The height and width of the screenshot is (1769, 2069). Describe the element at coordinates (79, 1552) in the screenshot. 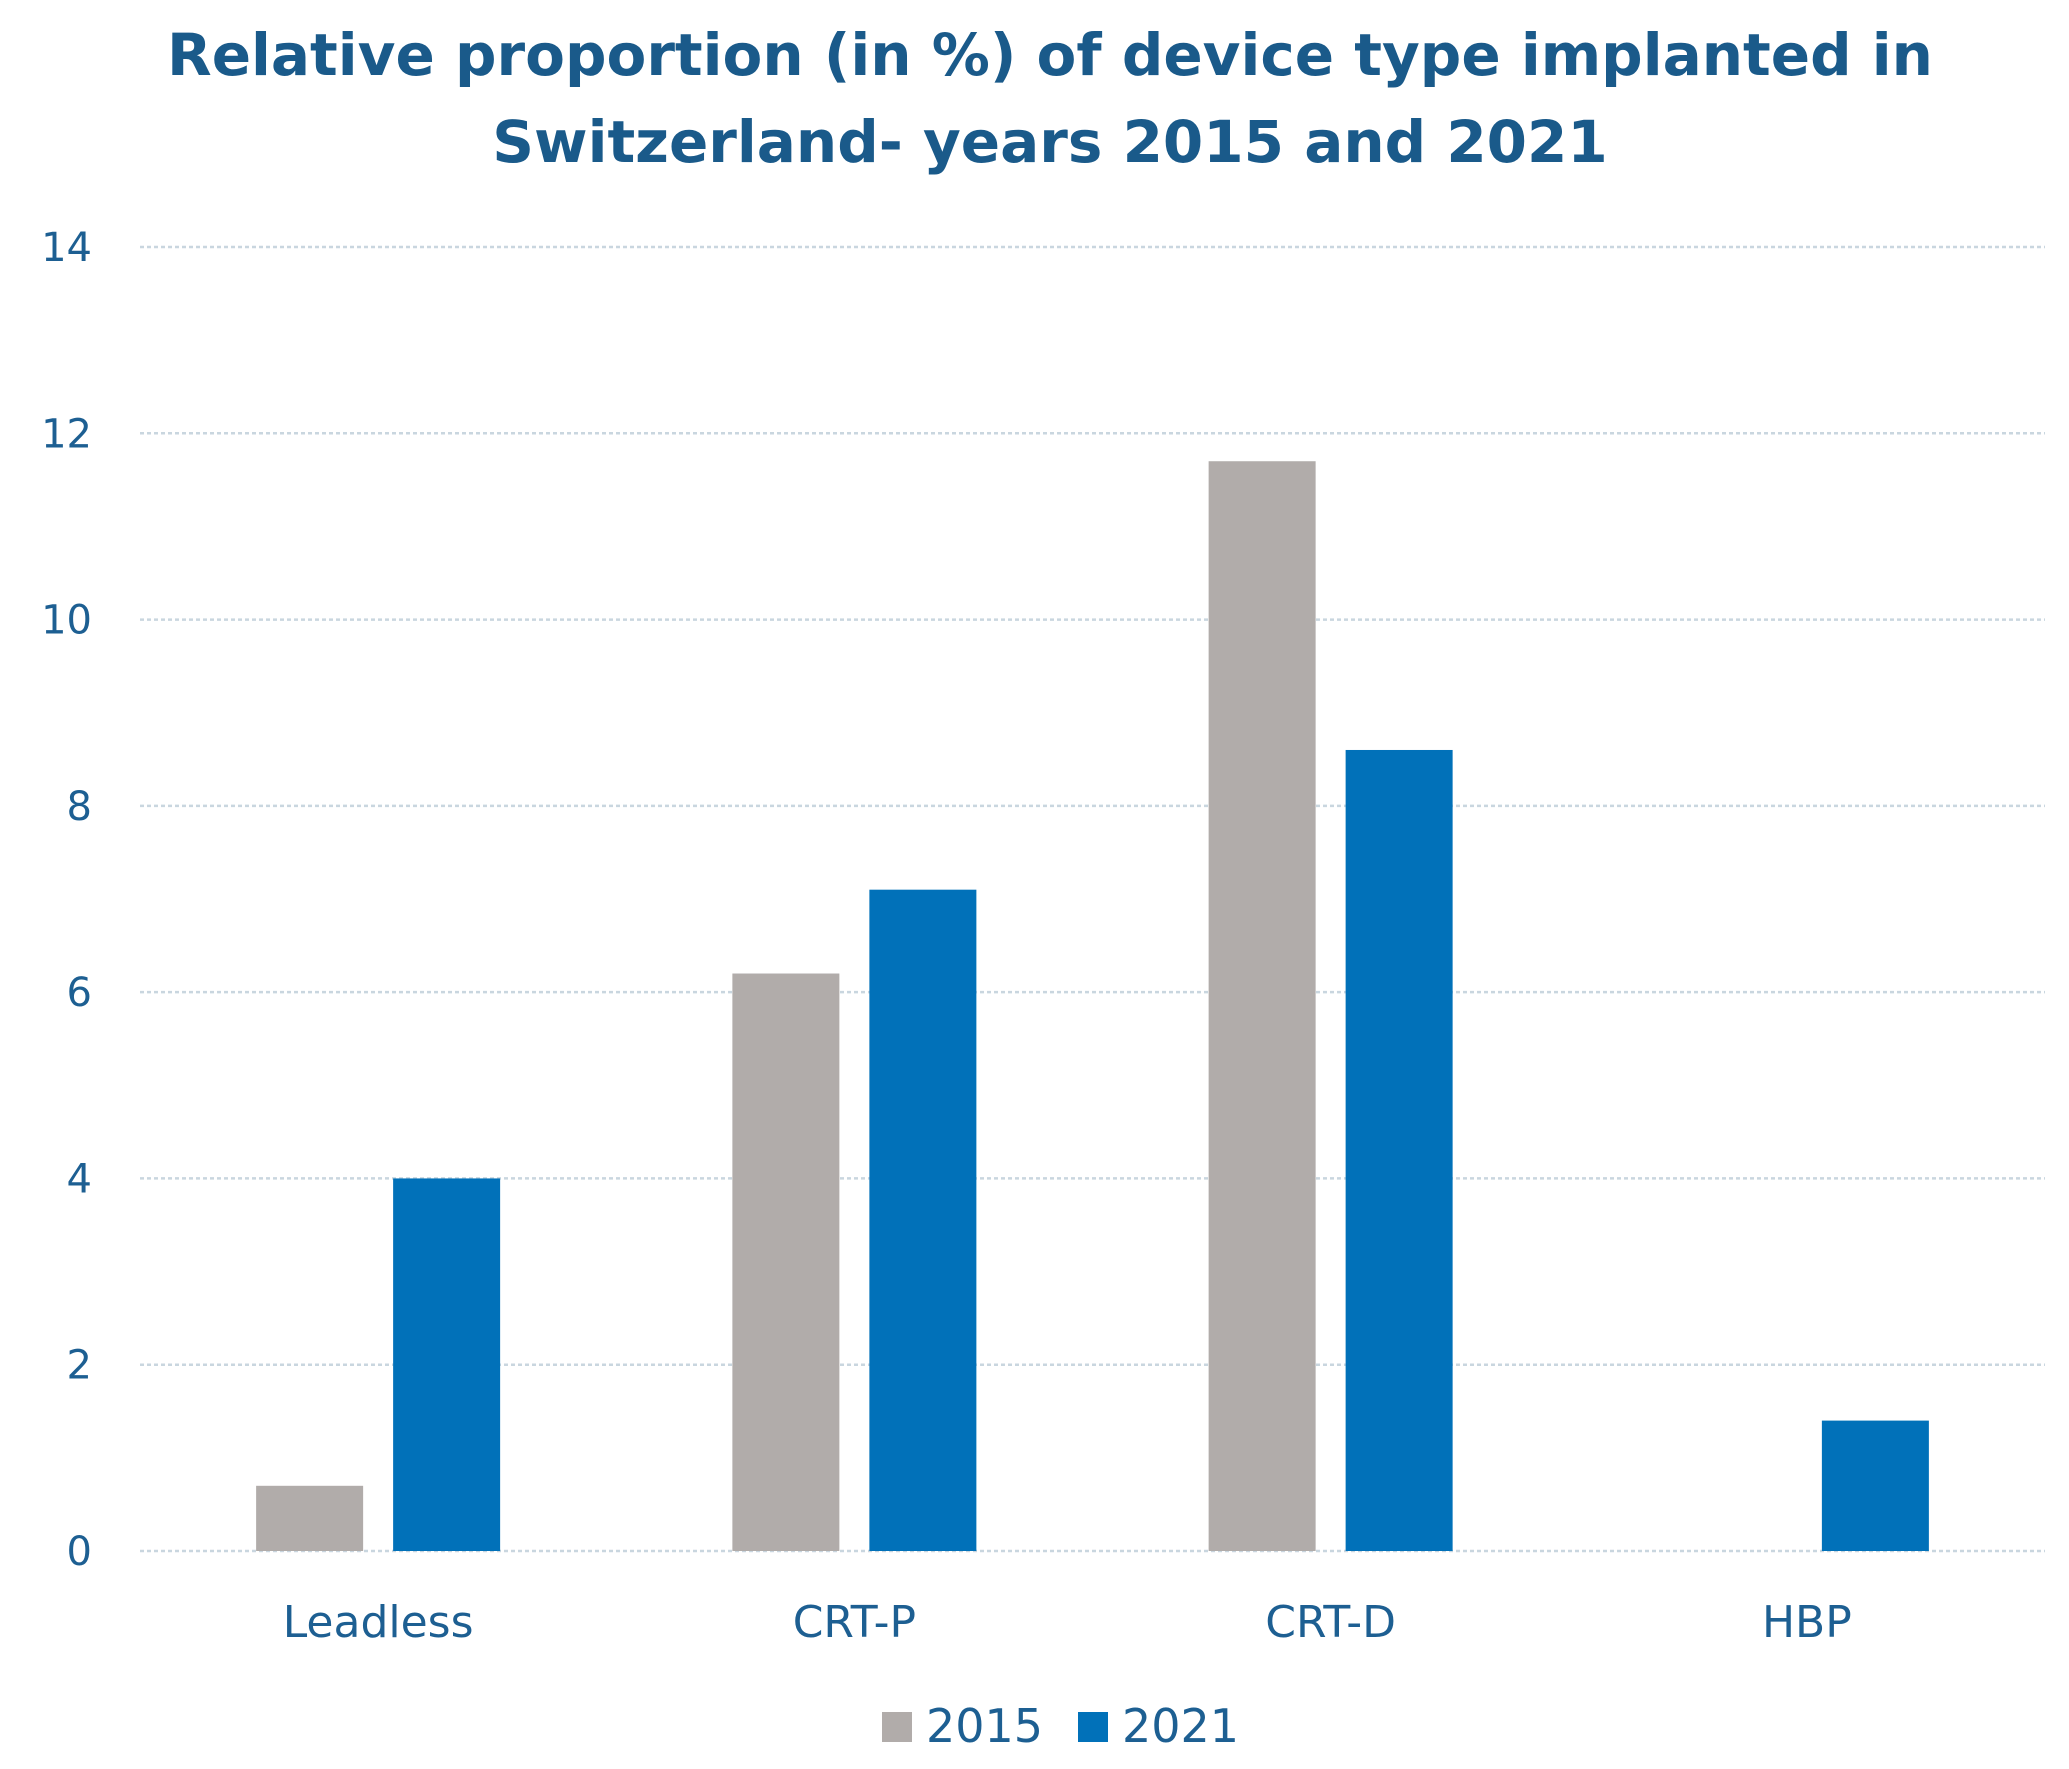

I see `y-tick-label-0: 0` at that location.